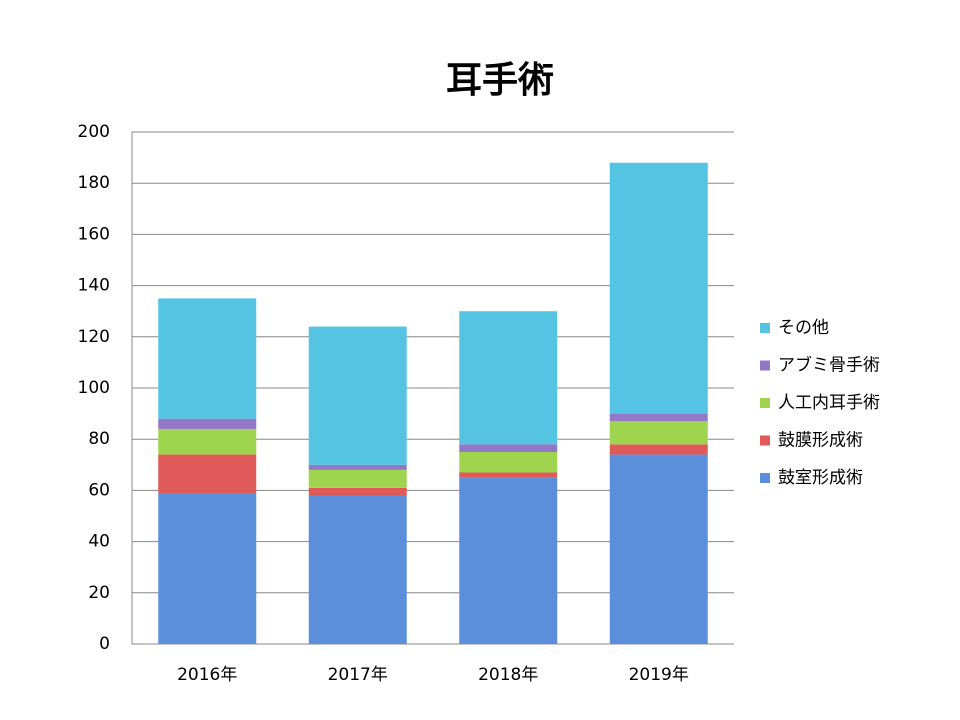 The image size is (960, 720). I want to click on x-tick-label: 2018年, so click(508, 675).